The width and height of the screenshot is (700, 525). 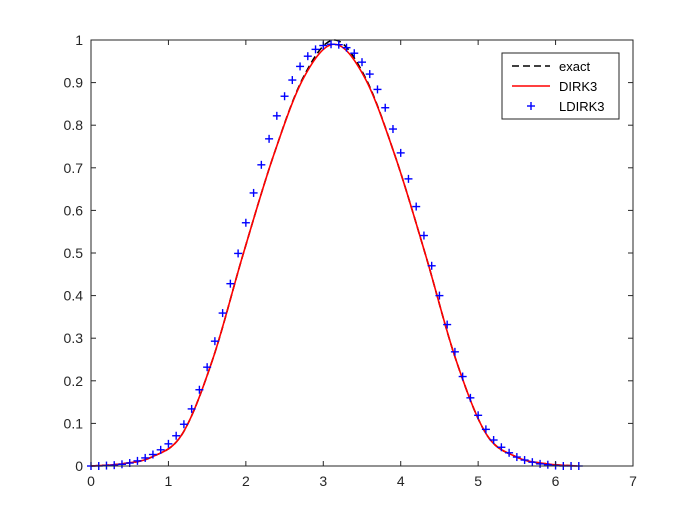 I want to click on legend-label-exact: exact, so click(x=574, y=66).